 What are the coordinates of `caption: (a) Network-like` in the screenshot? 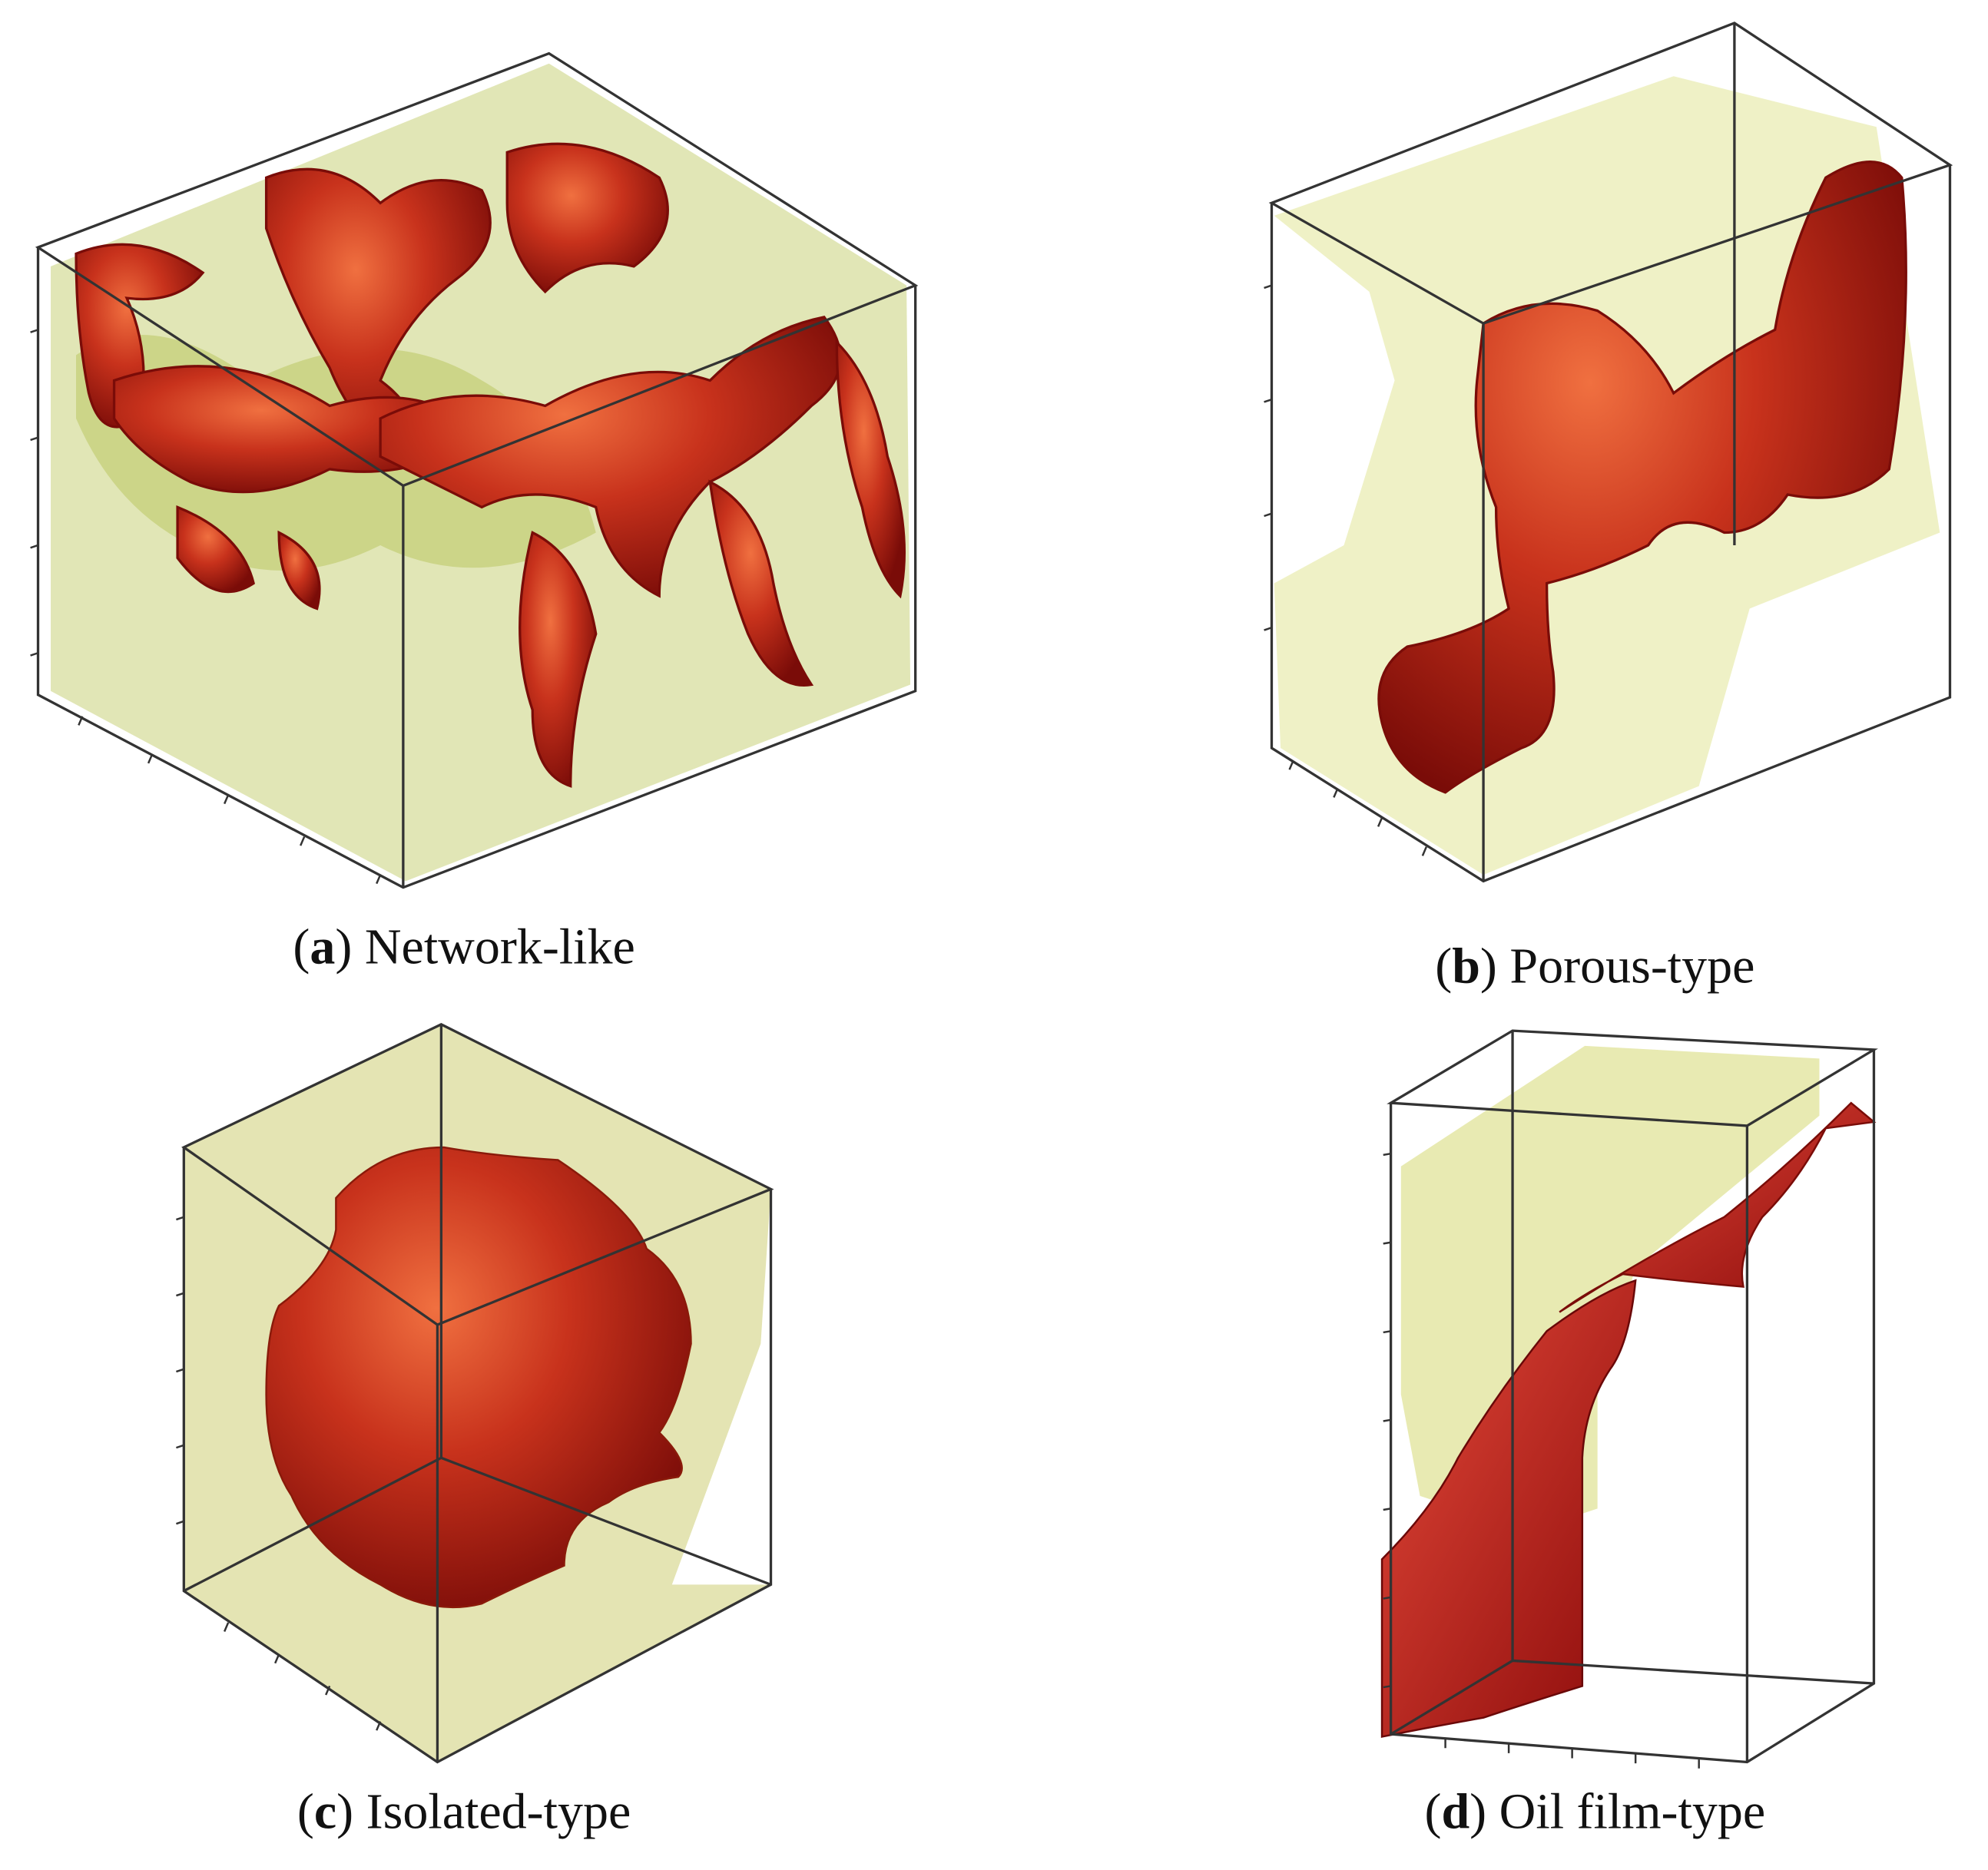 It's located at (464, 947).